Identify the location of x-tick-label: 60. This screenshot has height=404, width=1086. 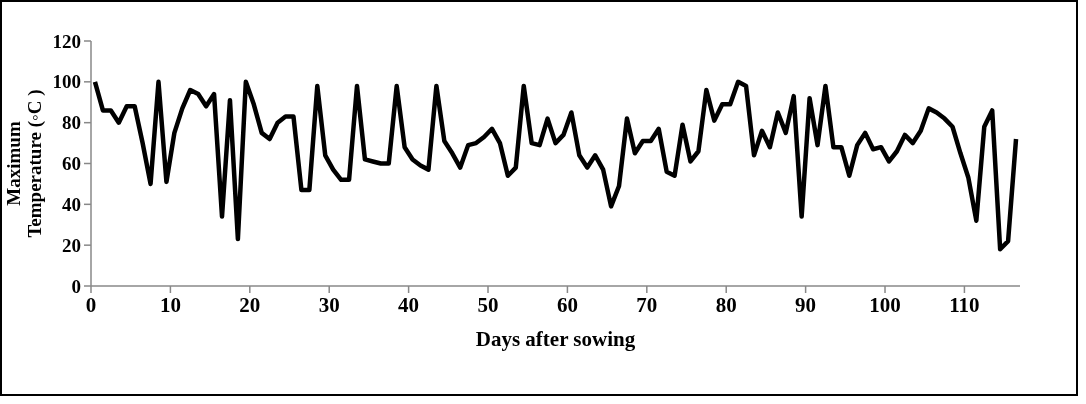
(567, 305).